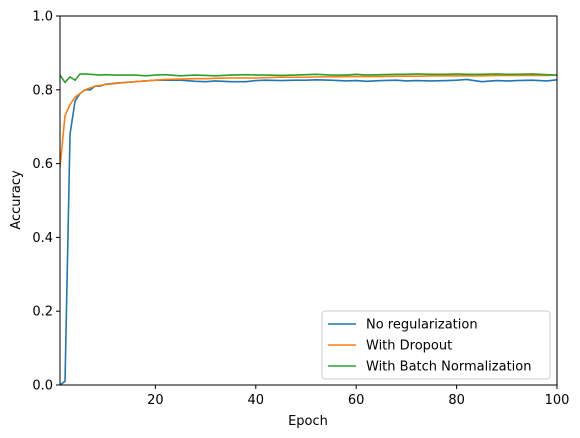  I want to click on x-tick-label: 80, so click(456, 400).